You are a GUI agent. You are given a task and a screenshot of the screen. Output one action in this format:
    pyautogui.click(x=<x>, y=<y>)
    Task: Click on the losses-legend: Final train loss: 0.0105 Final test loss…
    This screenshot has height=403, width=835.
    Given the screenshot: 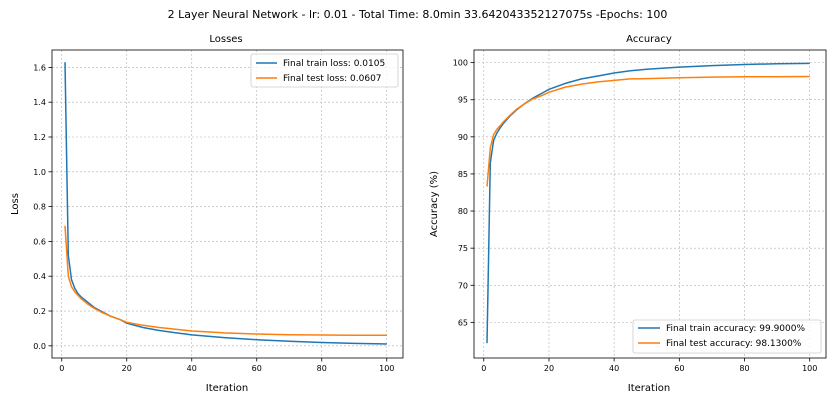 What is the action you would take?
    pyautogui.click(x=324, y=70)
    